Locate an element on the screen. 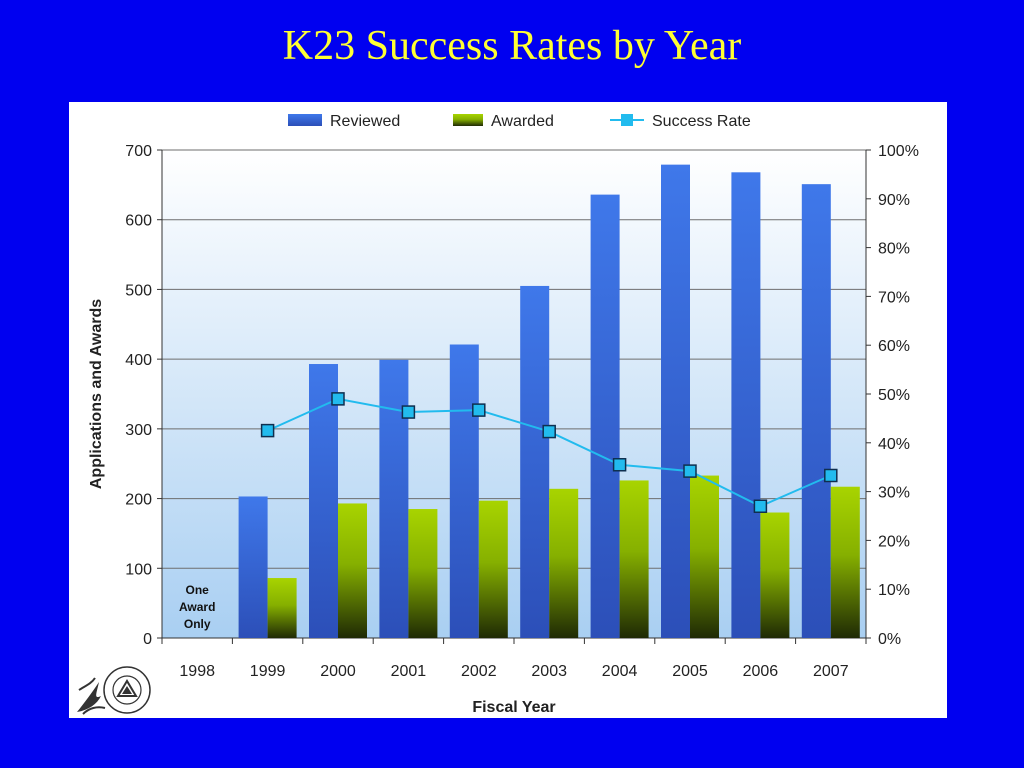  slide-title: K23 Success Rates by Year is located at coordinates (512, 46).